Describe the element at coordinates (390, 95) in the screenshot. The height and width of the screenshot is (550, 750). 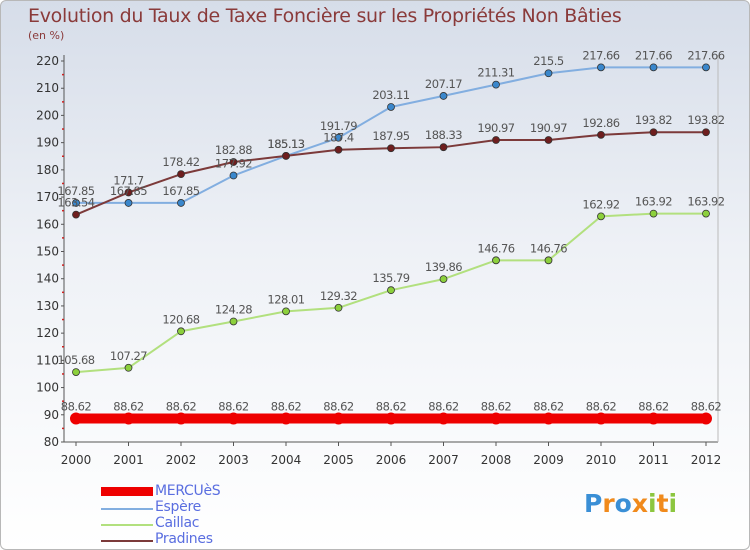
I see `data-label: 203.11` at that location.